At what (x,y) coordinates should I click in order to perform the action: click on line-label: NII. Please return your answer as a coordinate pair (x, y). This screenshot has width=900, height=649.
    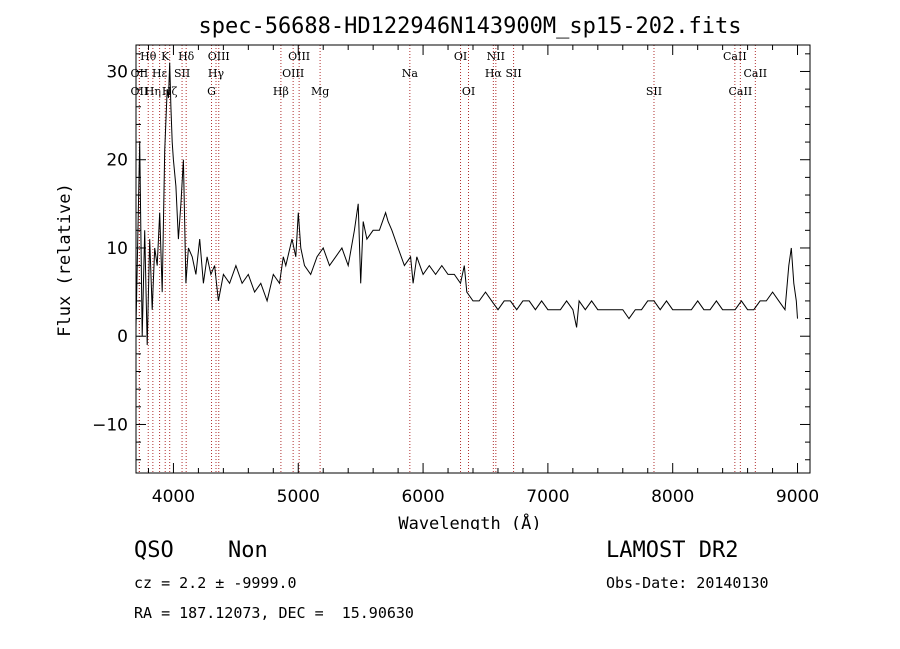
    Looking at the image, I should click on (496, 56).